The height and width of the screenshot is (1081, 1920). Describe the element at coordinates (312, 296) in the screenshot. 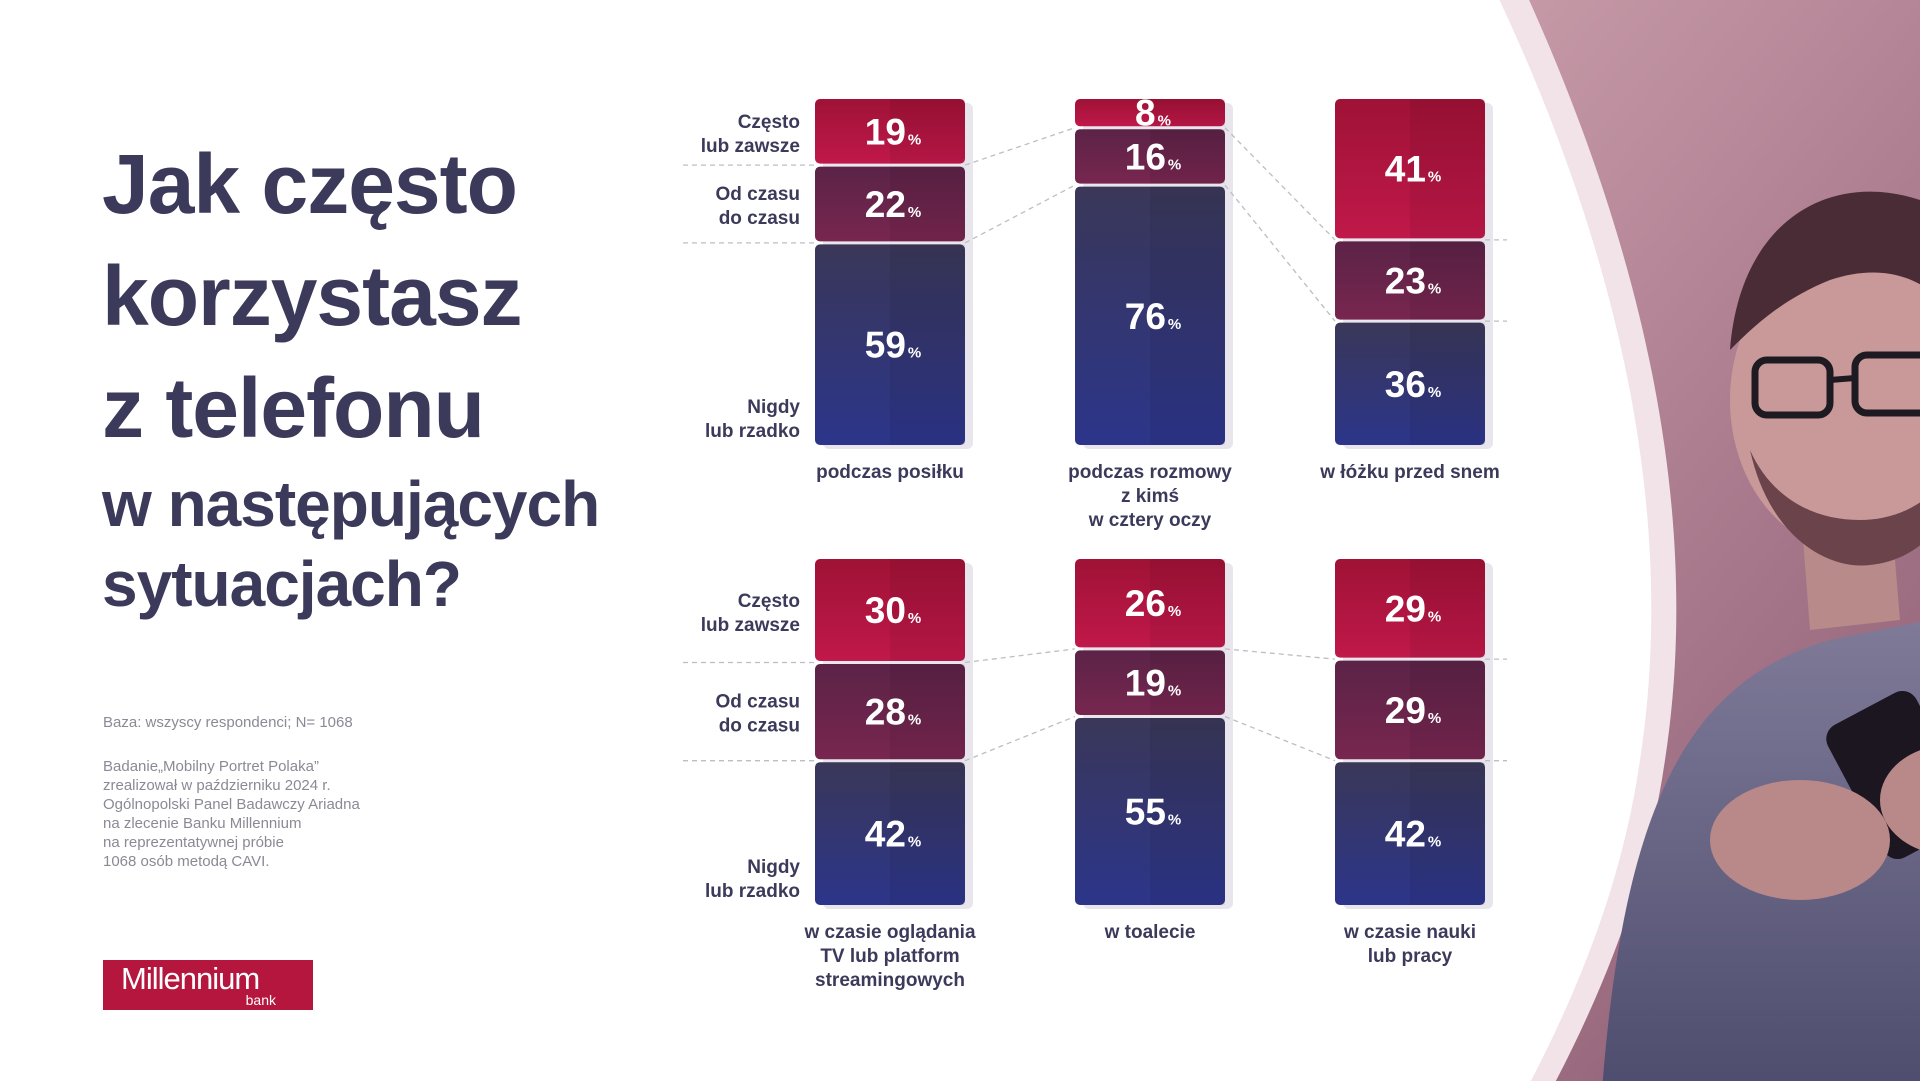

I see `title-line-2: korzystasz` at that location.